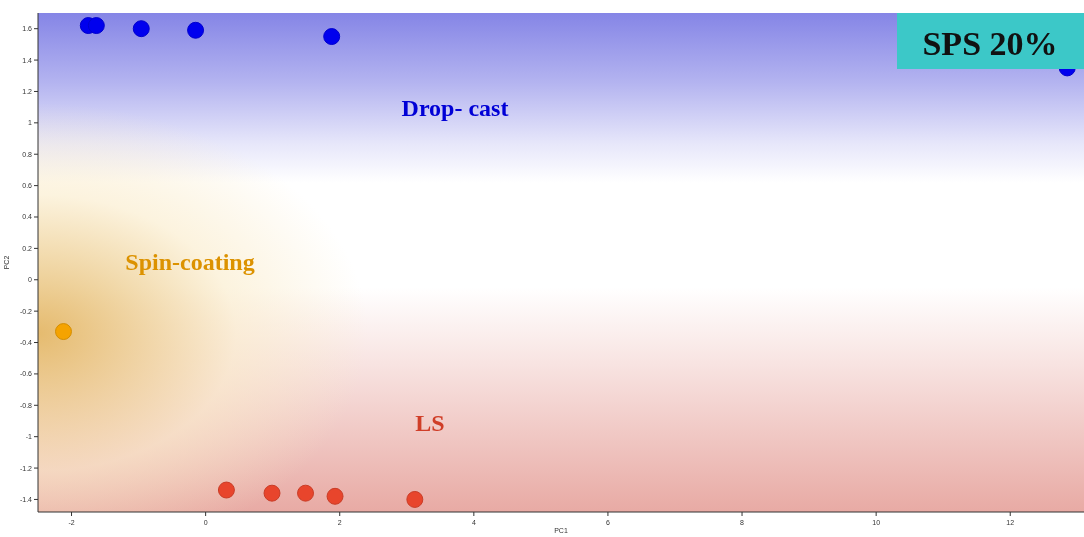 The height and width of the screenshot is (537, 1084). I want to click on annotation: LS, so click(430, 422).